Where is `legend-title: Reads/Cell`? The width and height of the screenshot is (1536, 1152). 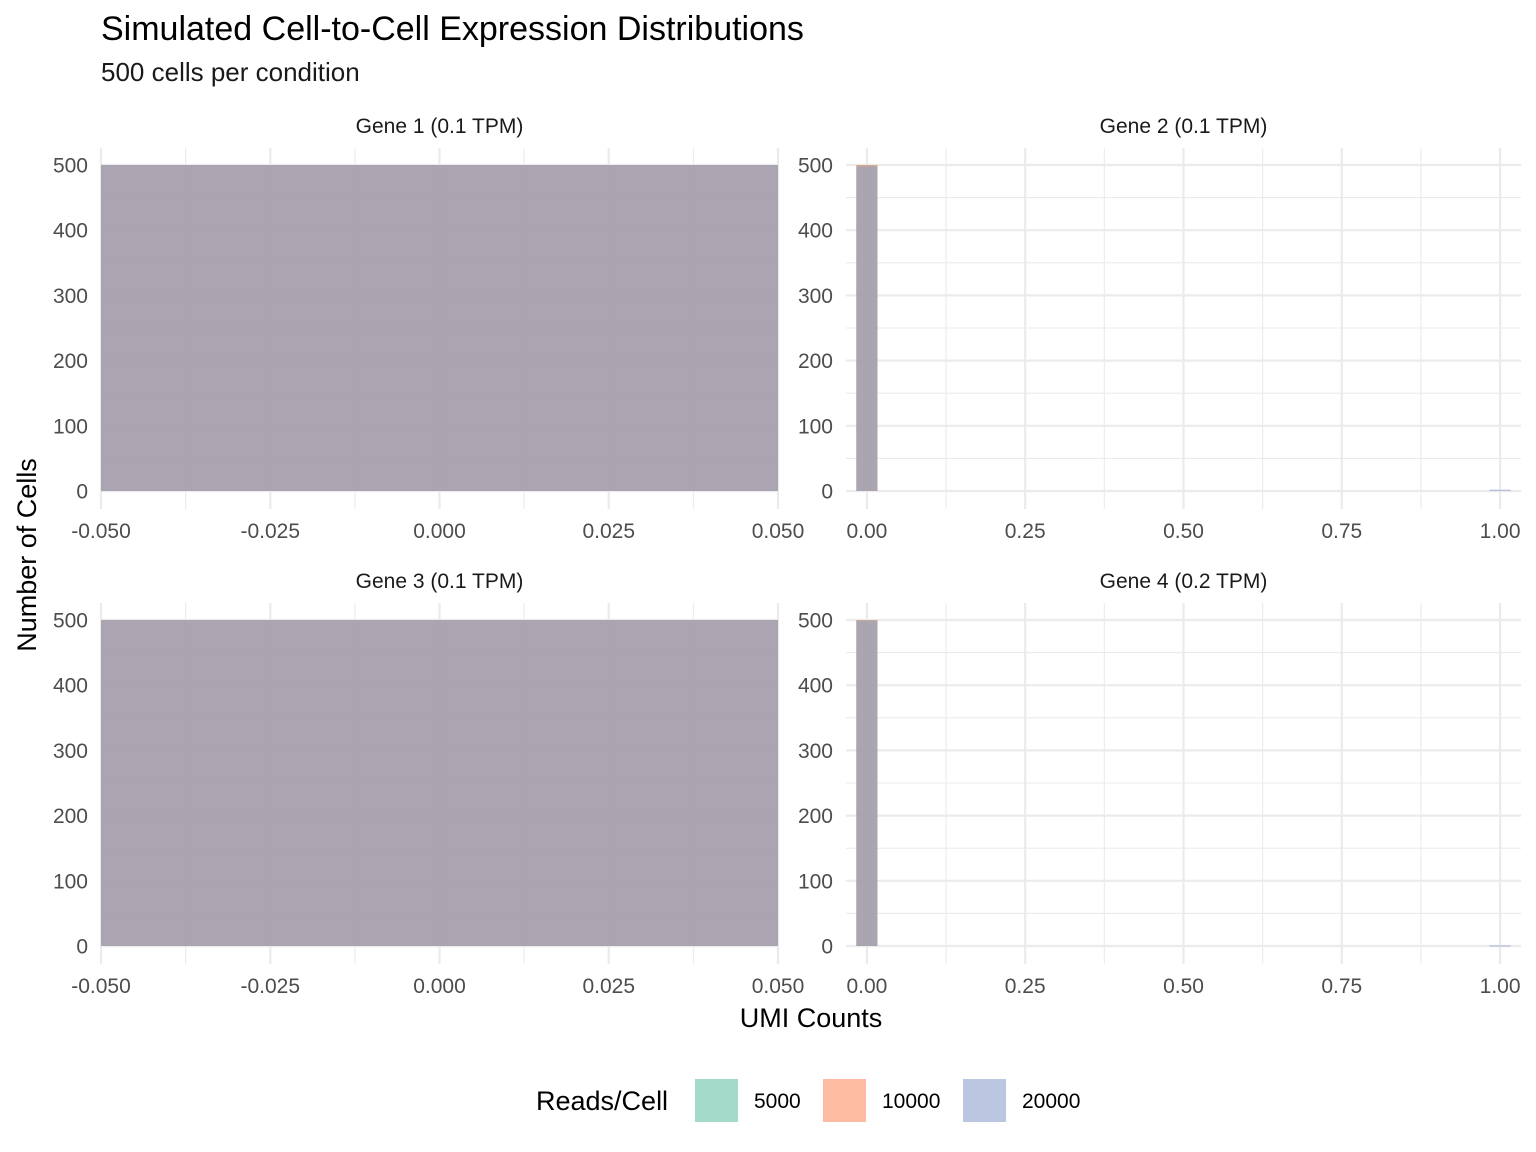
legend-title: Reads/Cell is located at coordinates (602, 1101).